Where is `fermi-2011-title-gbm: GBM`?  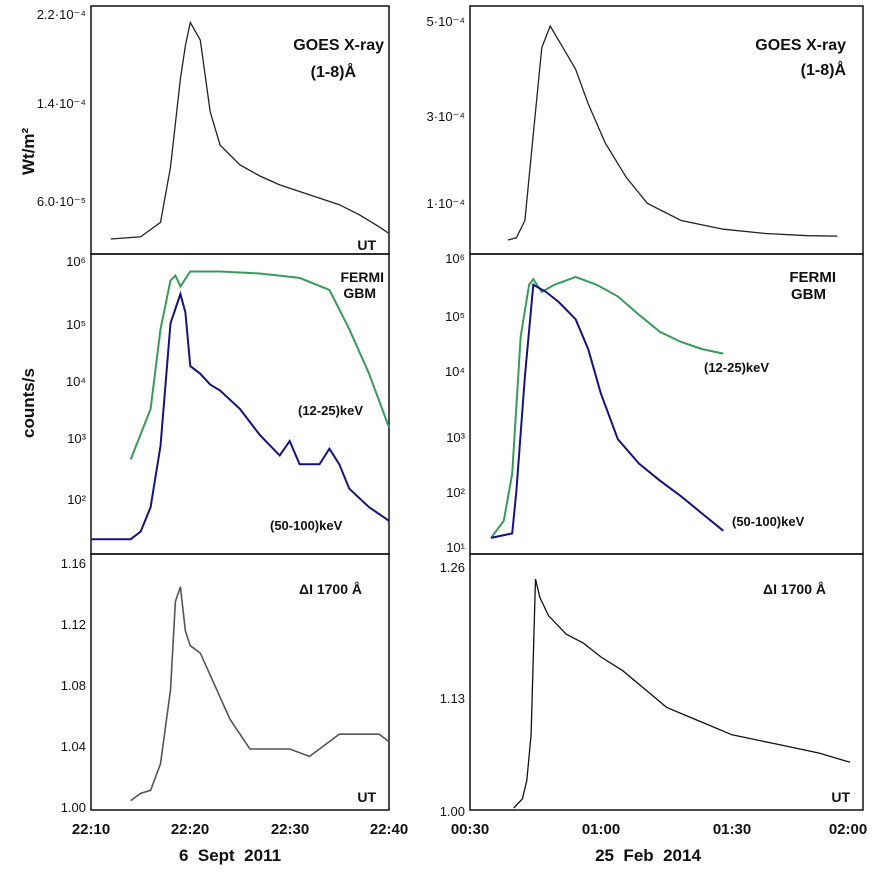 fermi-2011-title-gbm: GBM is located at coordinates (359, 293).